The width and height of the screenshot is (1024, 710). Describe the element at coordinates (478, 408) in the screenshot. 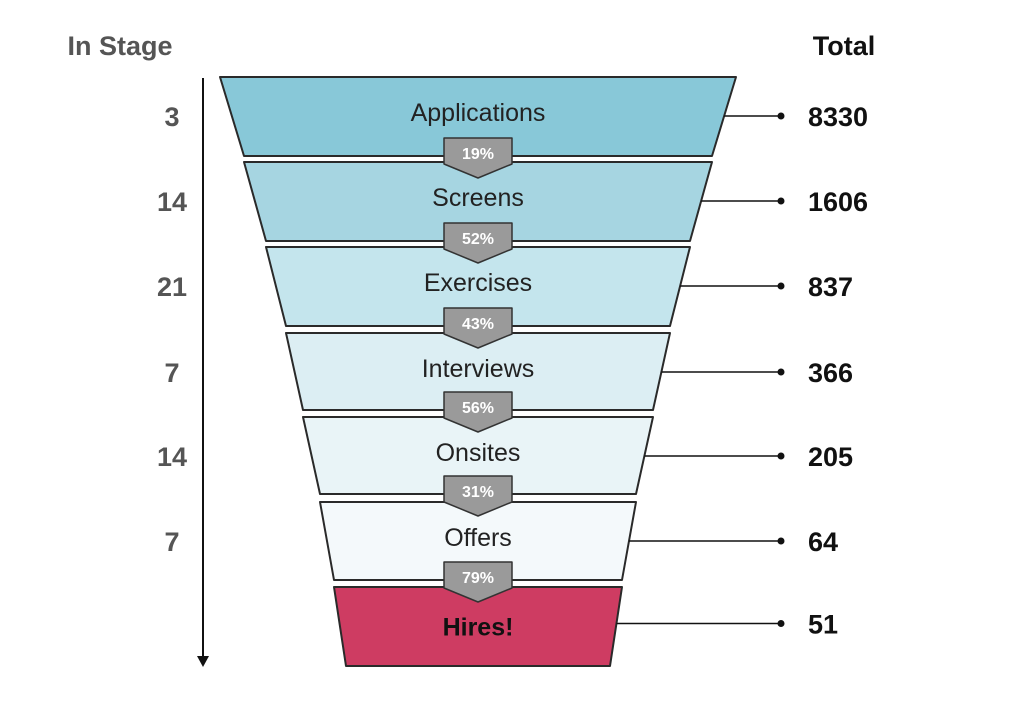

I see `conversion-rate-label: 56%` at that location.